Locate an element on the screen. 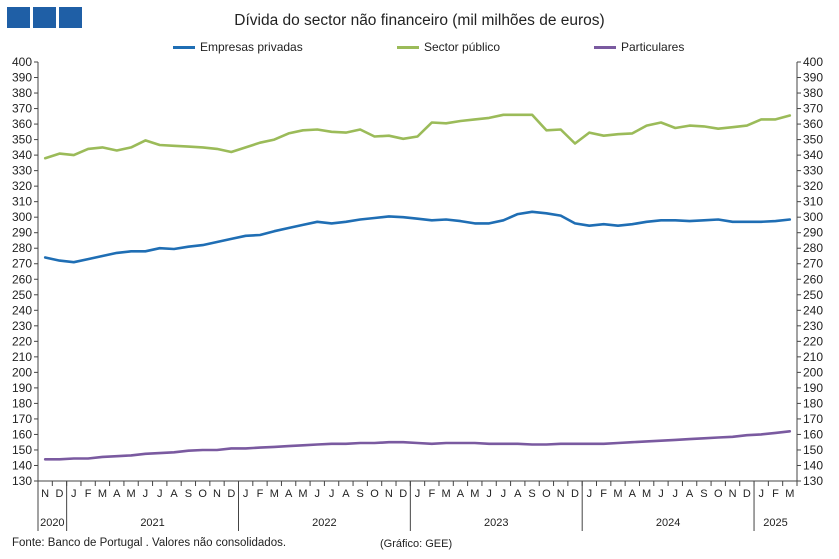 The width and height of the screenshot is (839, 559). legend-item-empresas: Empresas privadas is located at coordinates (238, 47).